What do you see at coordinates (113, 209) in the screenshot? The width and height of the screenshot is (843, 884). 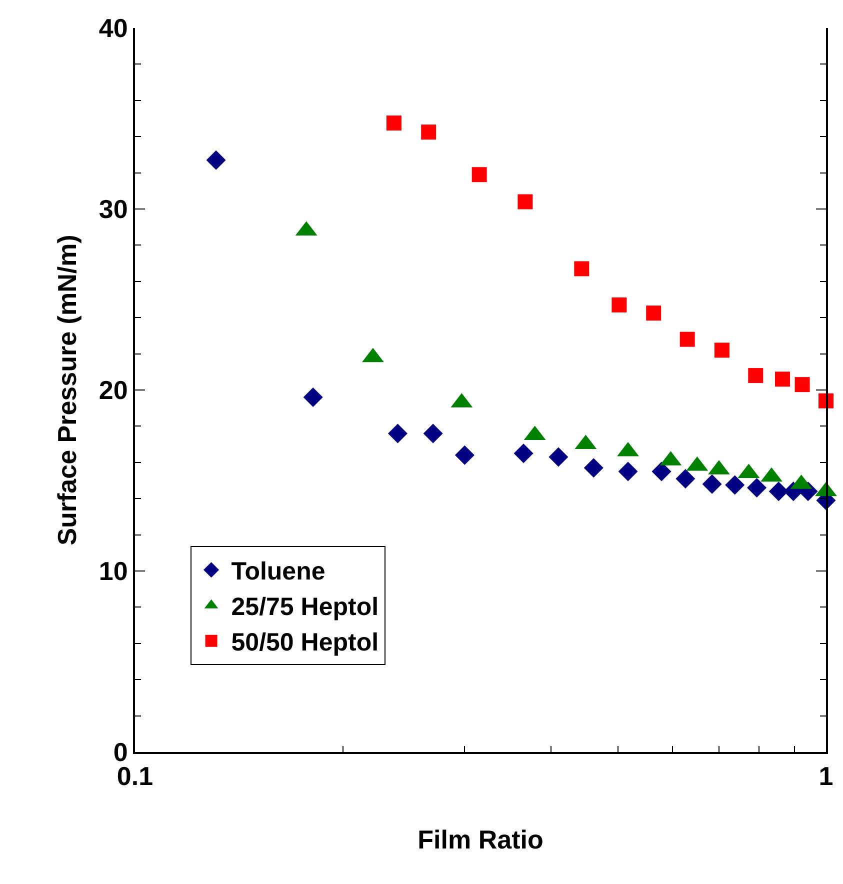 I see `y-tick-label: 30` at bounding box center [113, 209].